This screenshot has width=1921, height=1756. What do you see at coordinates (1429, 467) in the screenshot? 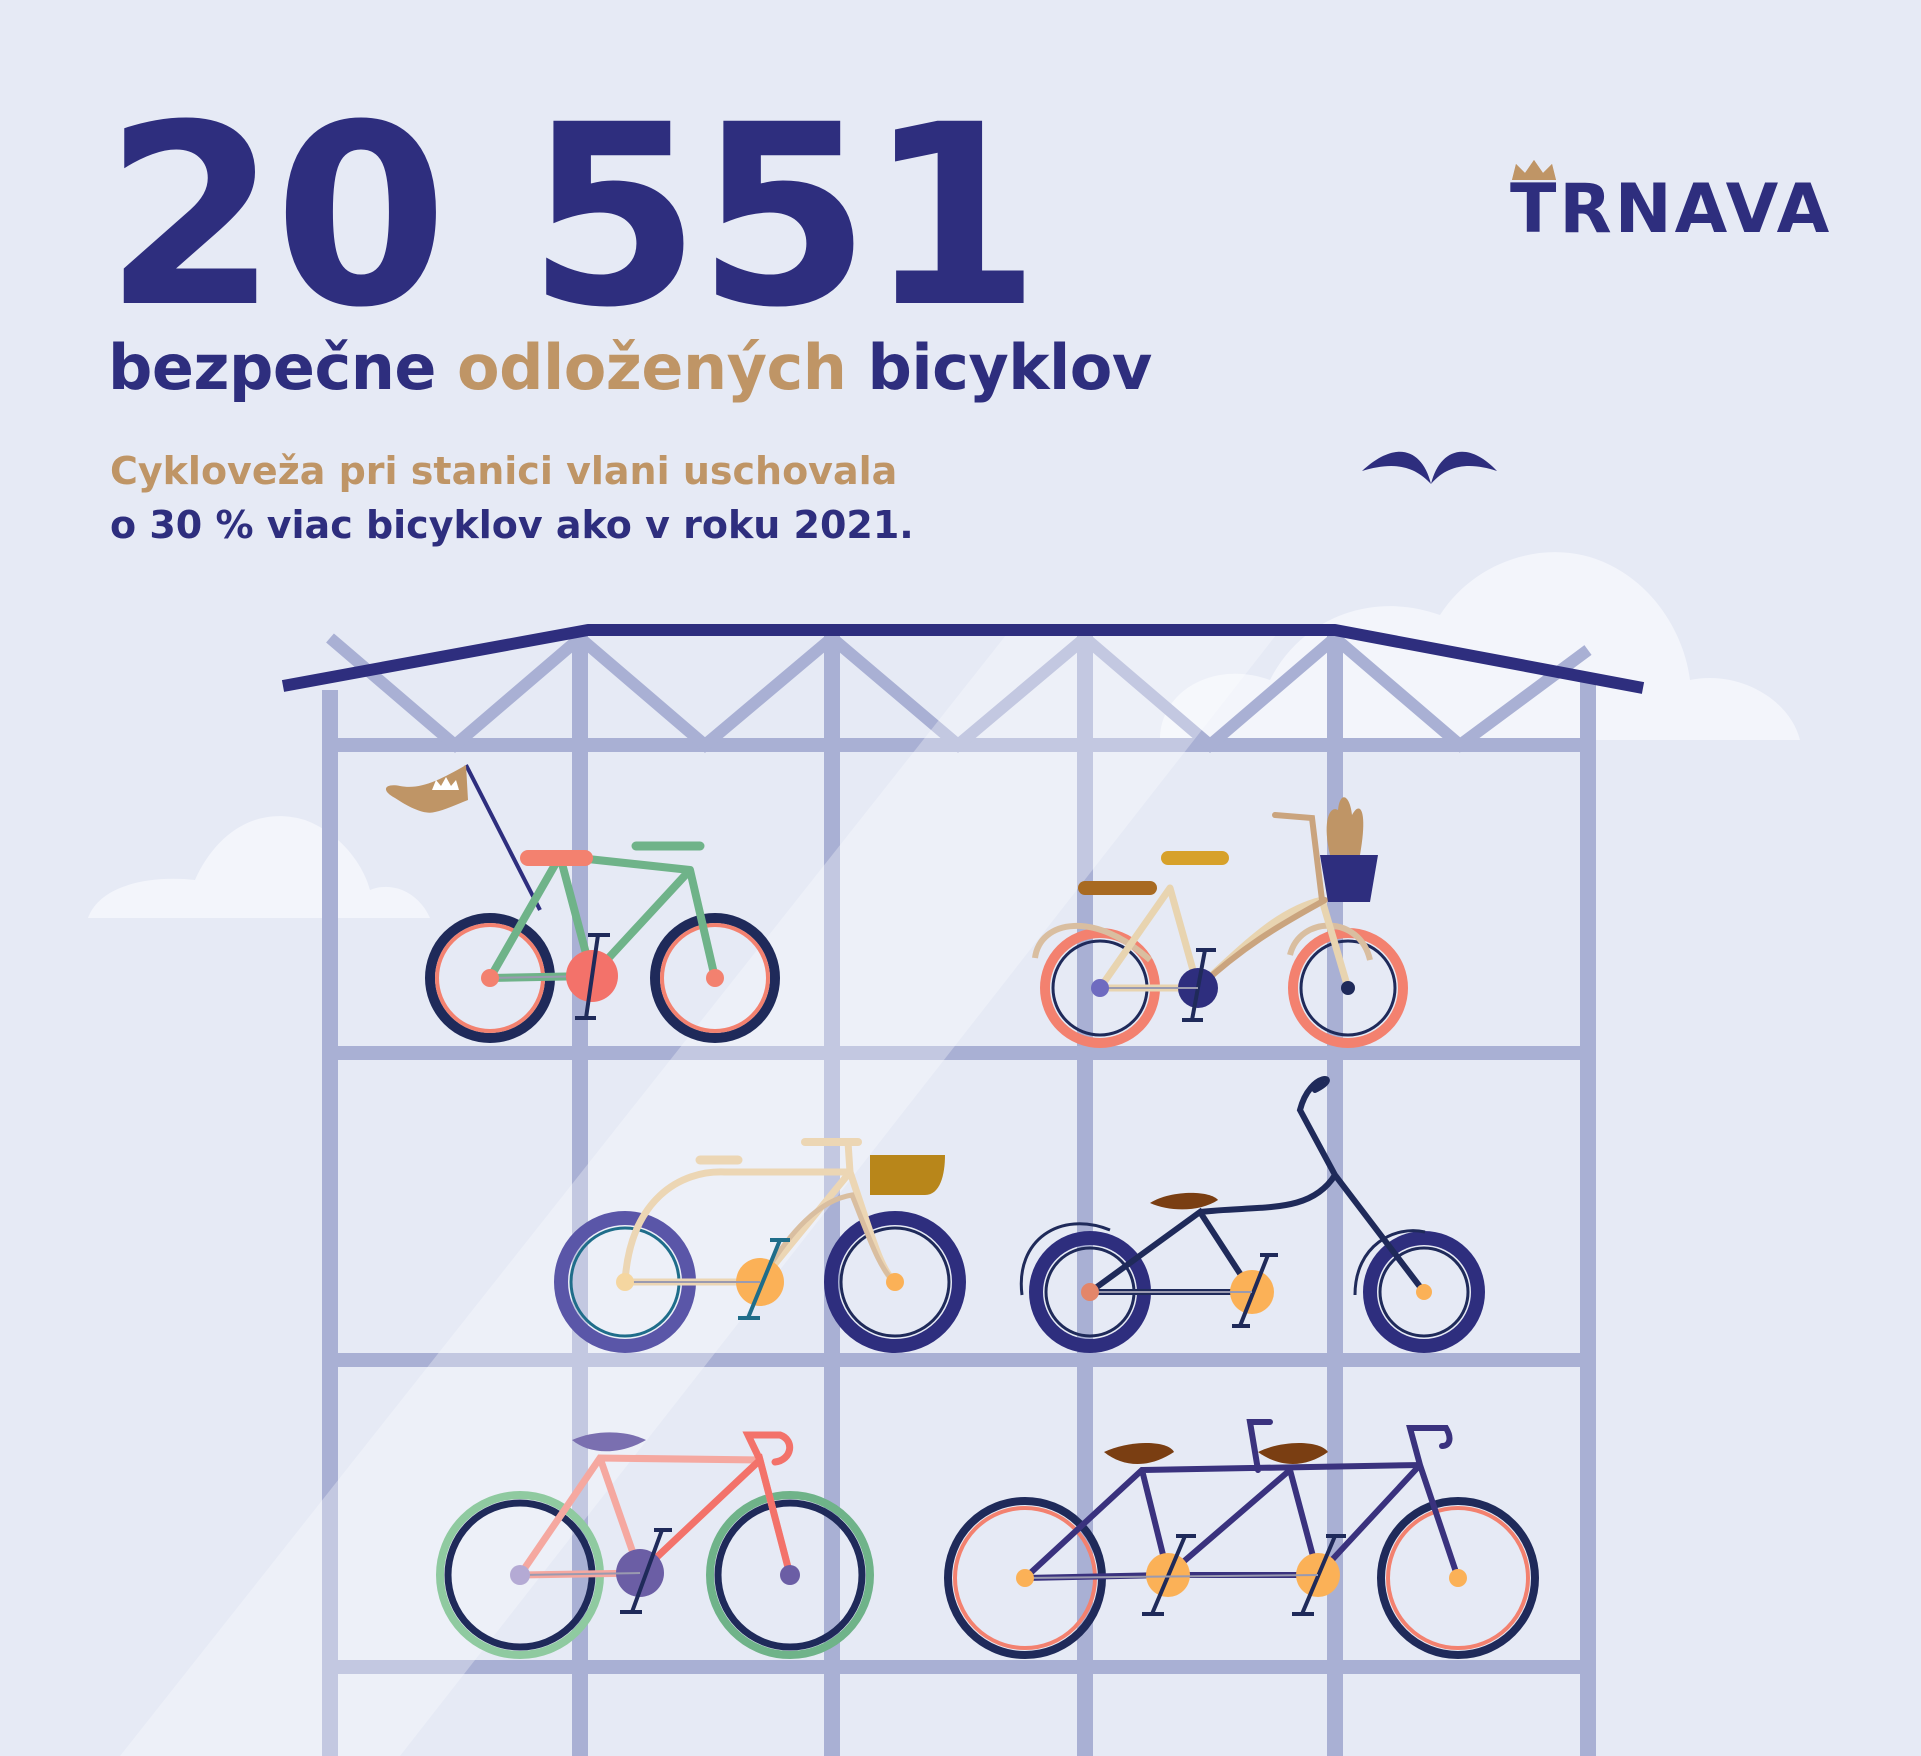
I see `bird-icon` at bounding box center [1429, 467].